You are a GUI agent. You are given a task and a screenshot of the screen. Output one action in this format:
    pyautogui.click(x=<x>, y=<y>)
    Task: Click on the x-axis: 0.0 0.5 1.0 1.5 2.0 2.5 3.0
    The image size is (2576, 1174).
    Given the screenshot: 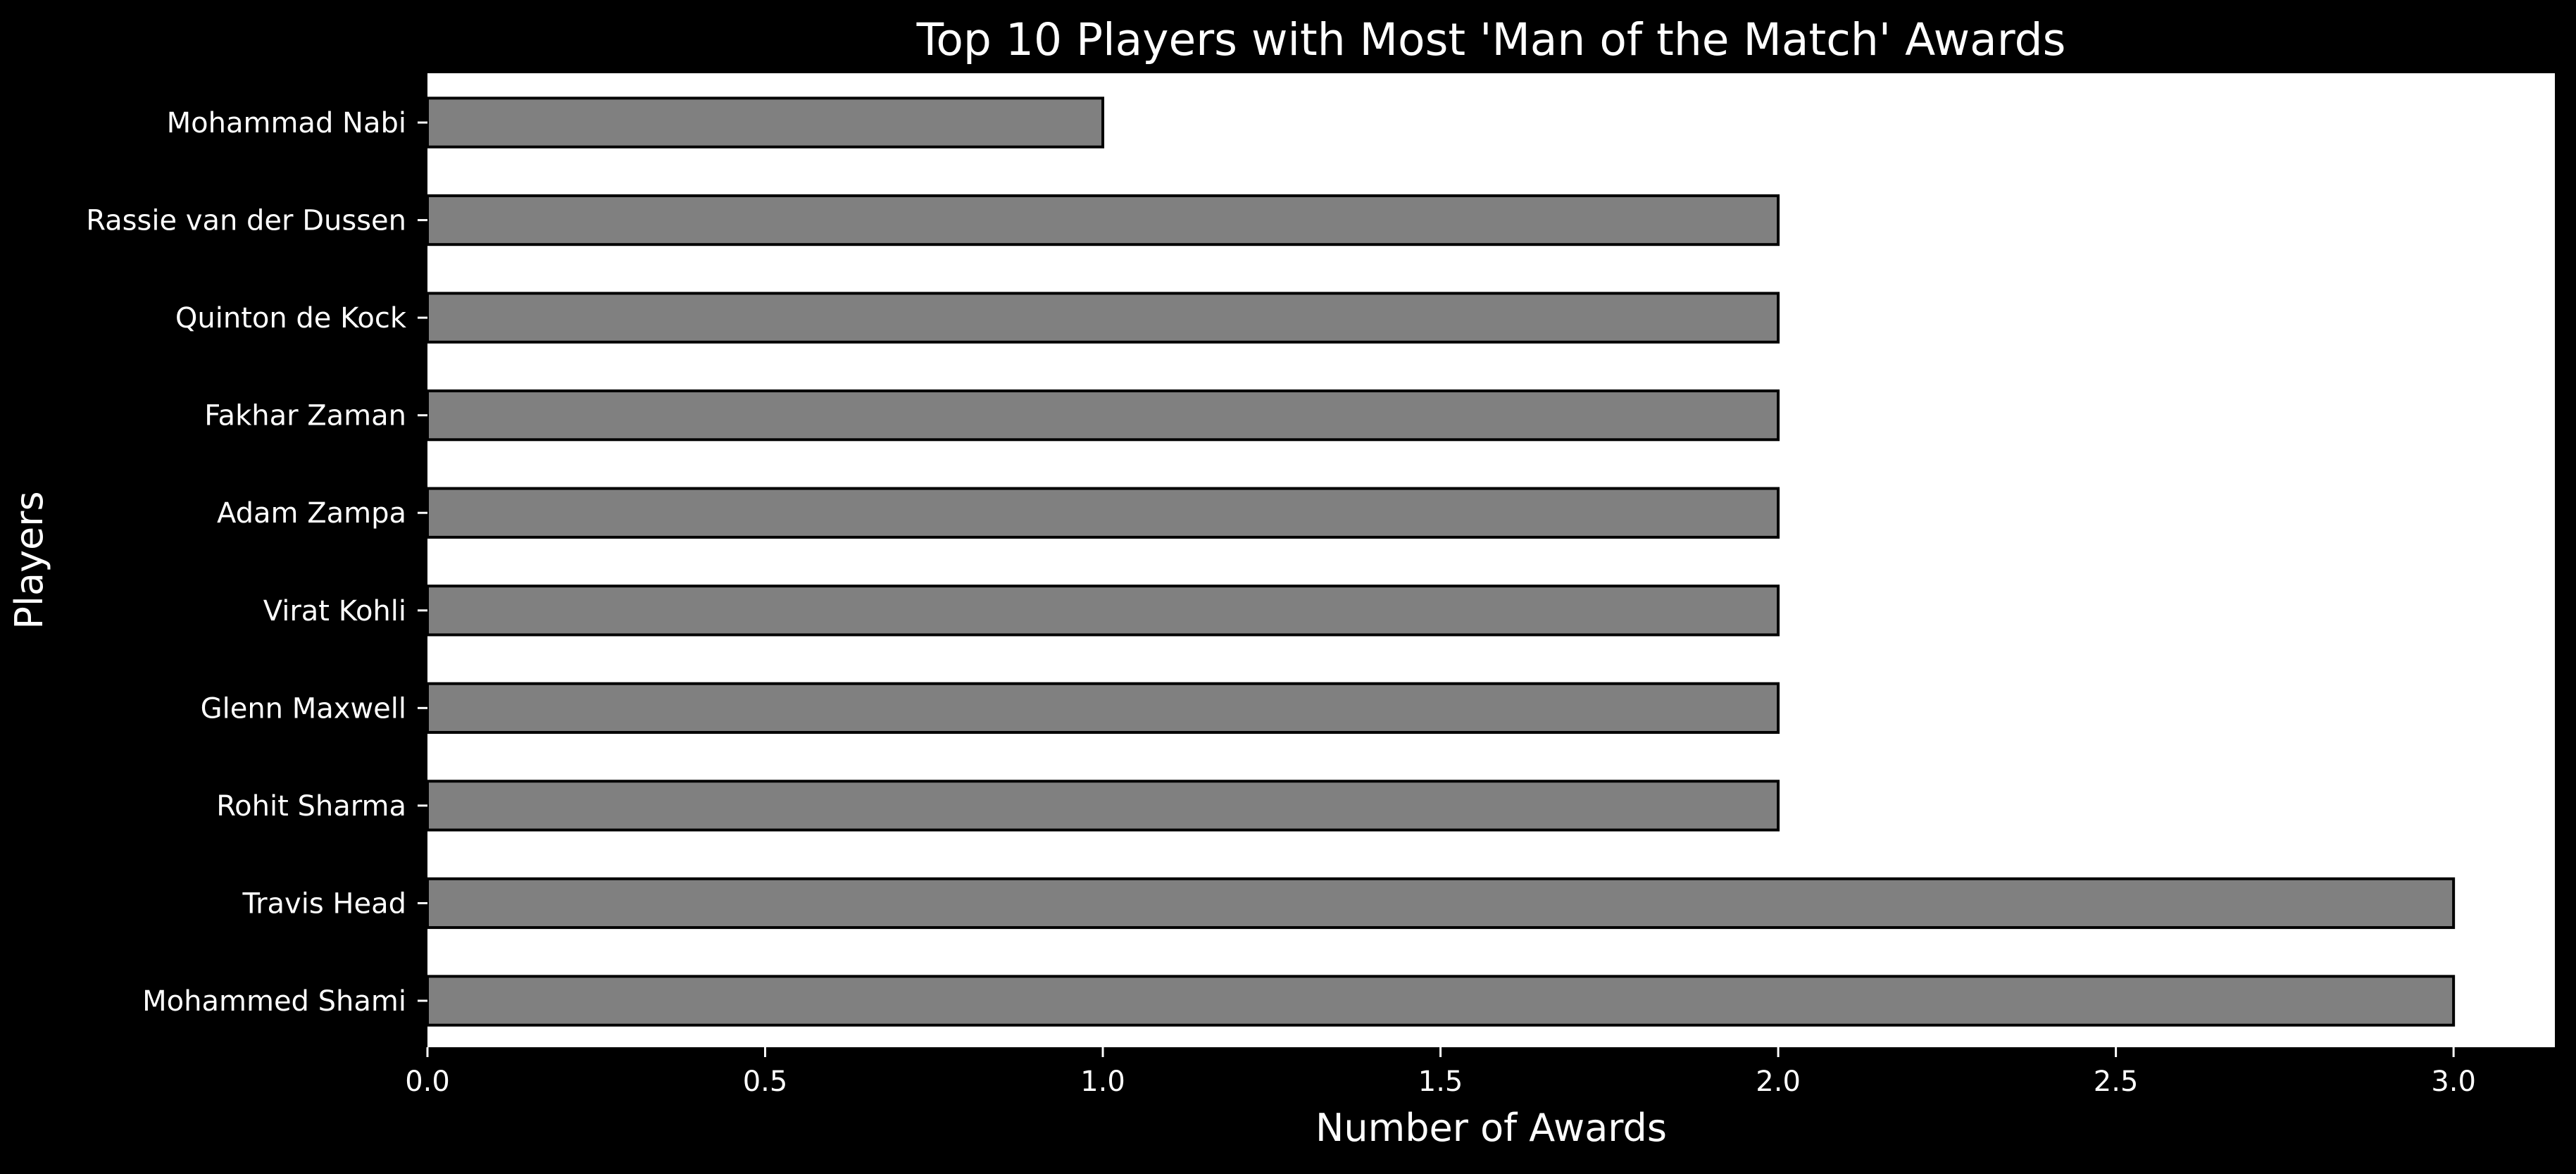 What is the action you would take?
    pyautogui.click(x=1440, y=1072)
    